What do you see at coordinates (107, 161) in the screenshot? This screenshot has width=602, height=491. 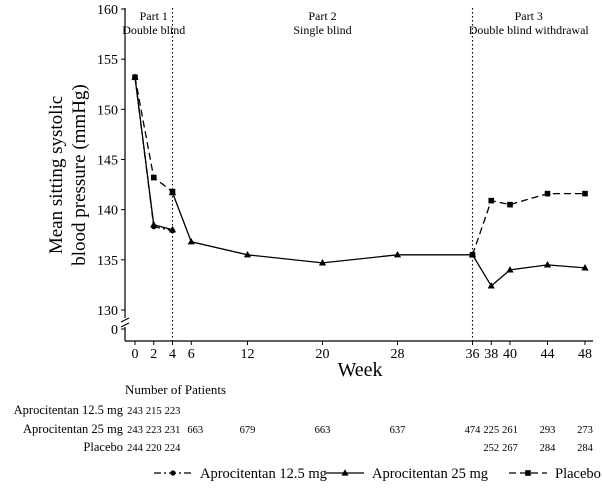 I see `y-tick-label: 145` at bounding box center [107, 161].